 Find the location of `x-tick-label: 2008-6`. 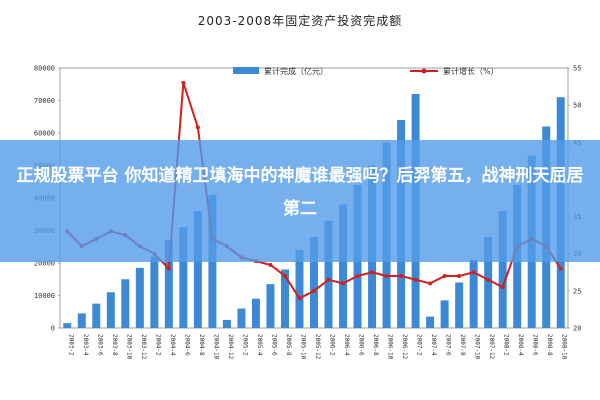

x-tick-label: 2008-6 is located at coordinates (535, 345).